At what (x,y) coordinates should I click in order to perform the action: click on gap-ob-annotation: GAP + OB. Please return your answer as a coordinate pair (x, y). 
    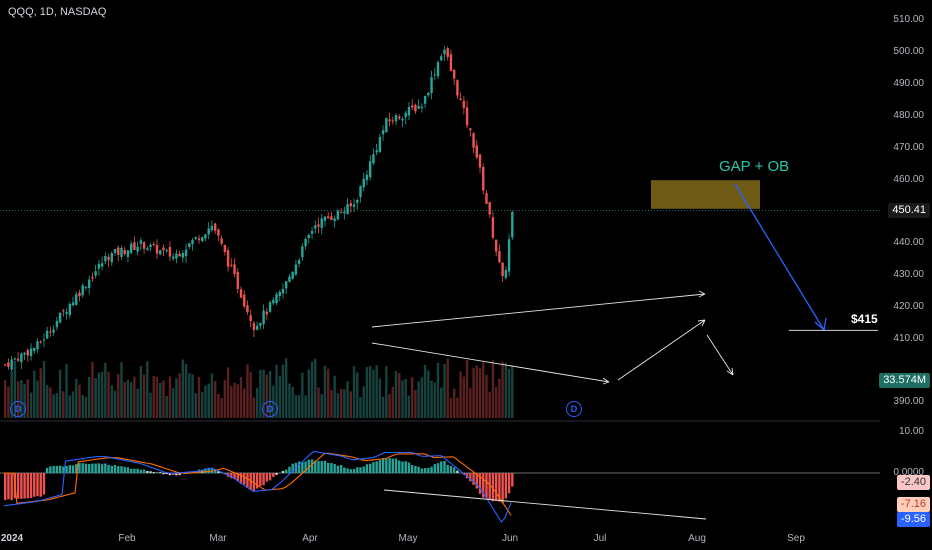
    Looking at the image, I should click on (754, 166).